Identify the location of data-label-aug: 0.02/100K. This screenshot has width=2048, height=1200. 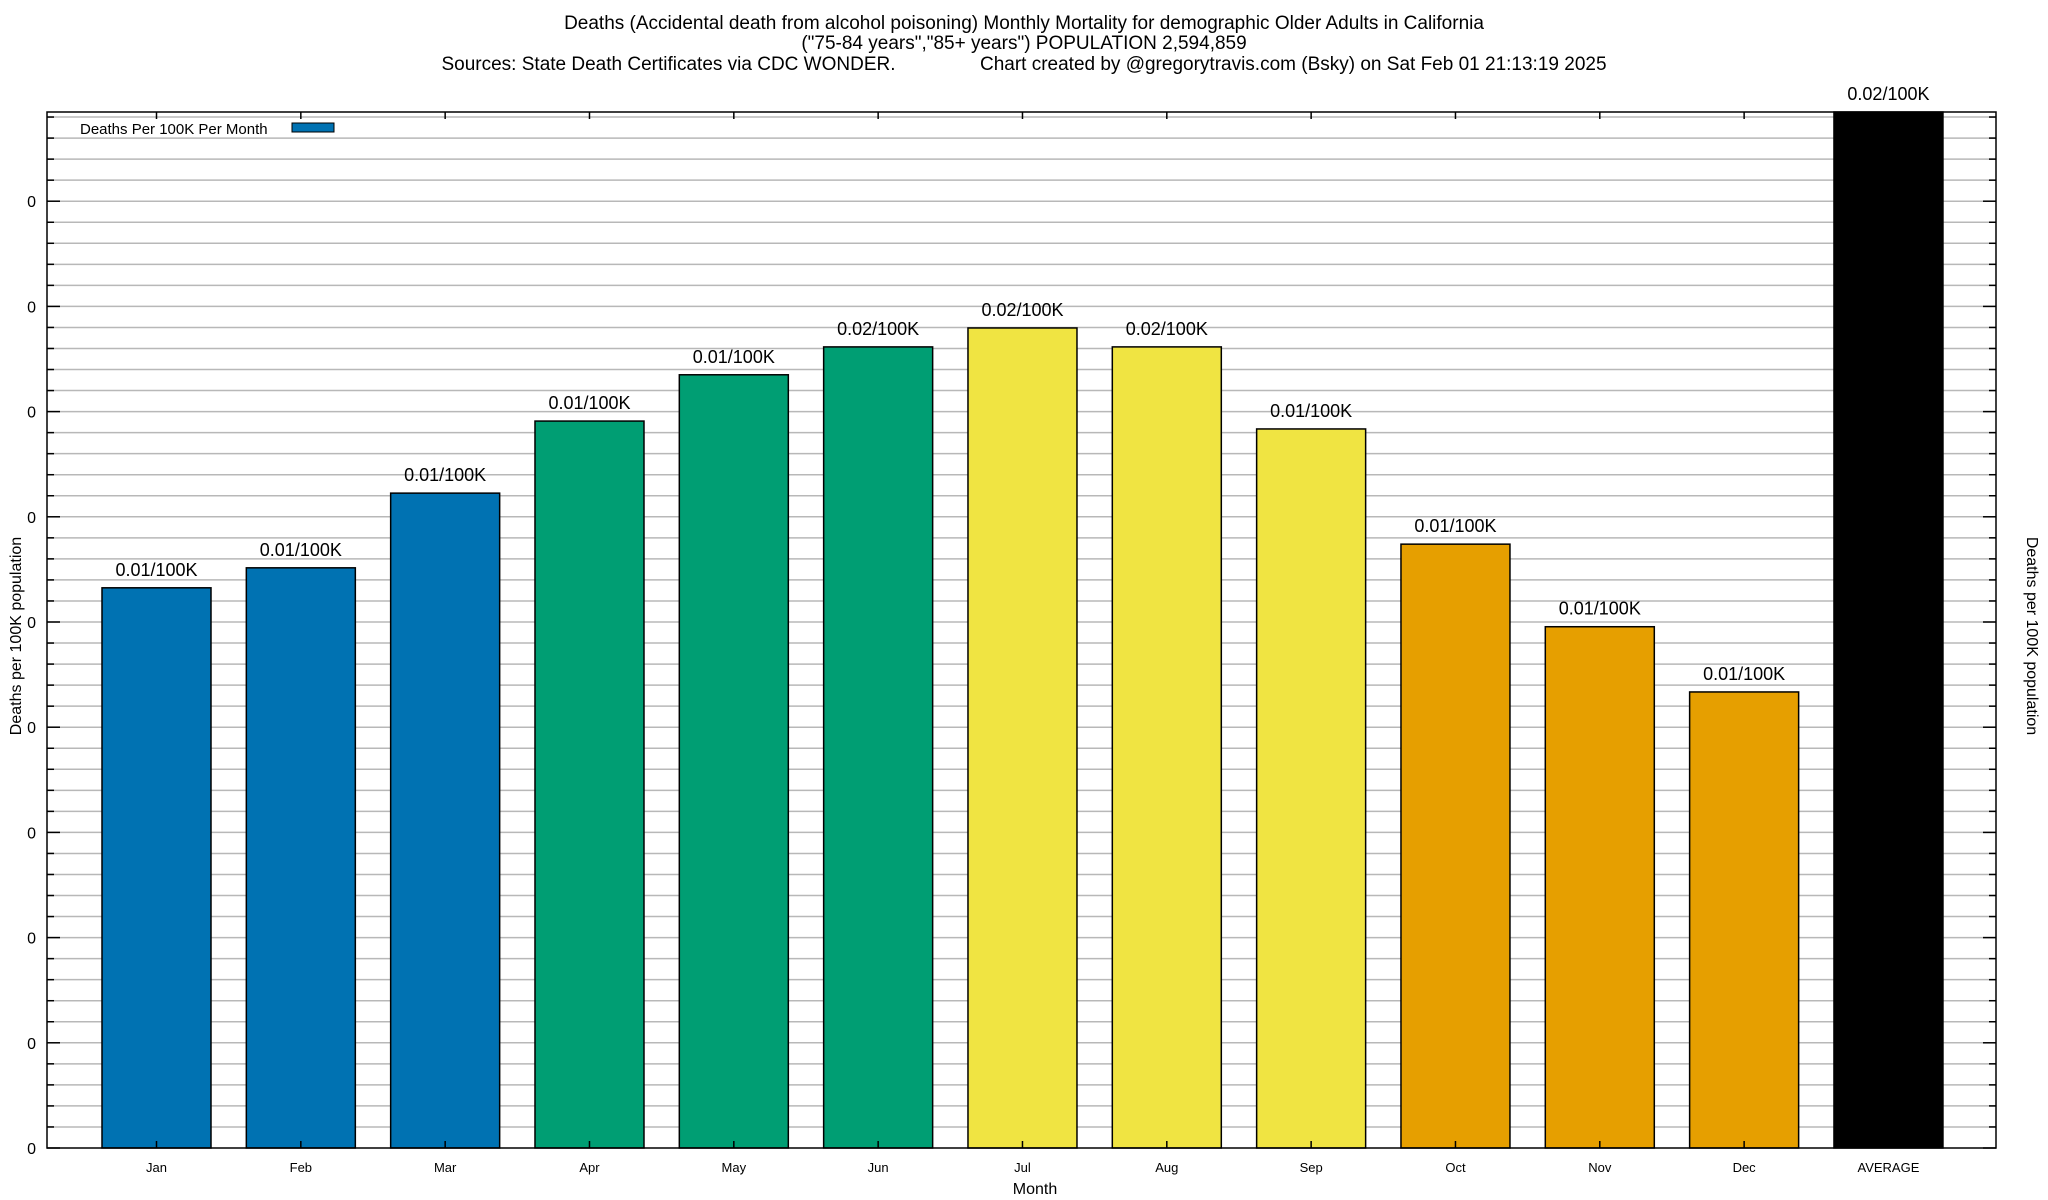
(1167, 329).